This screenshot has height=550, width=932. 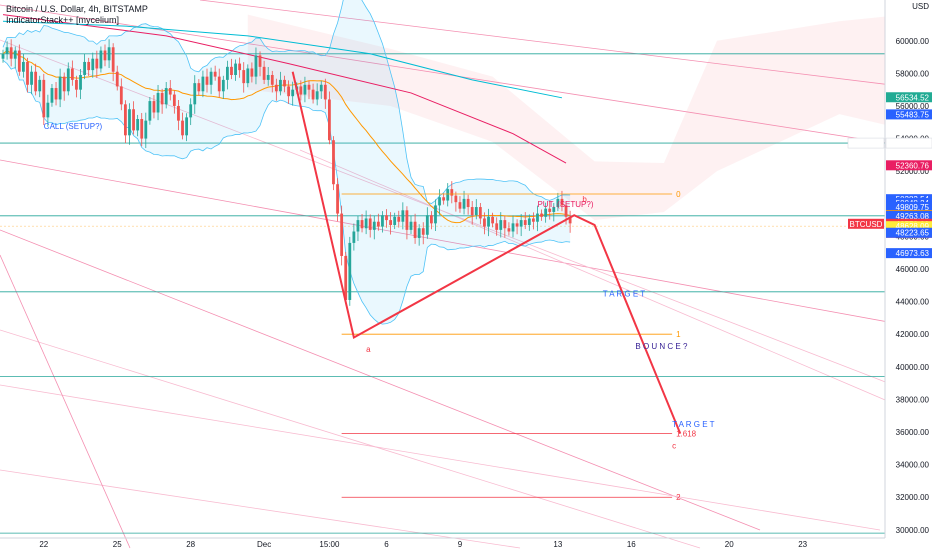 I want to click on x-tick-1: 25, so click(x=117, y=544).